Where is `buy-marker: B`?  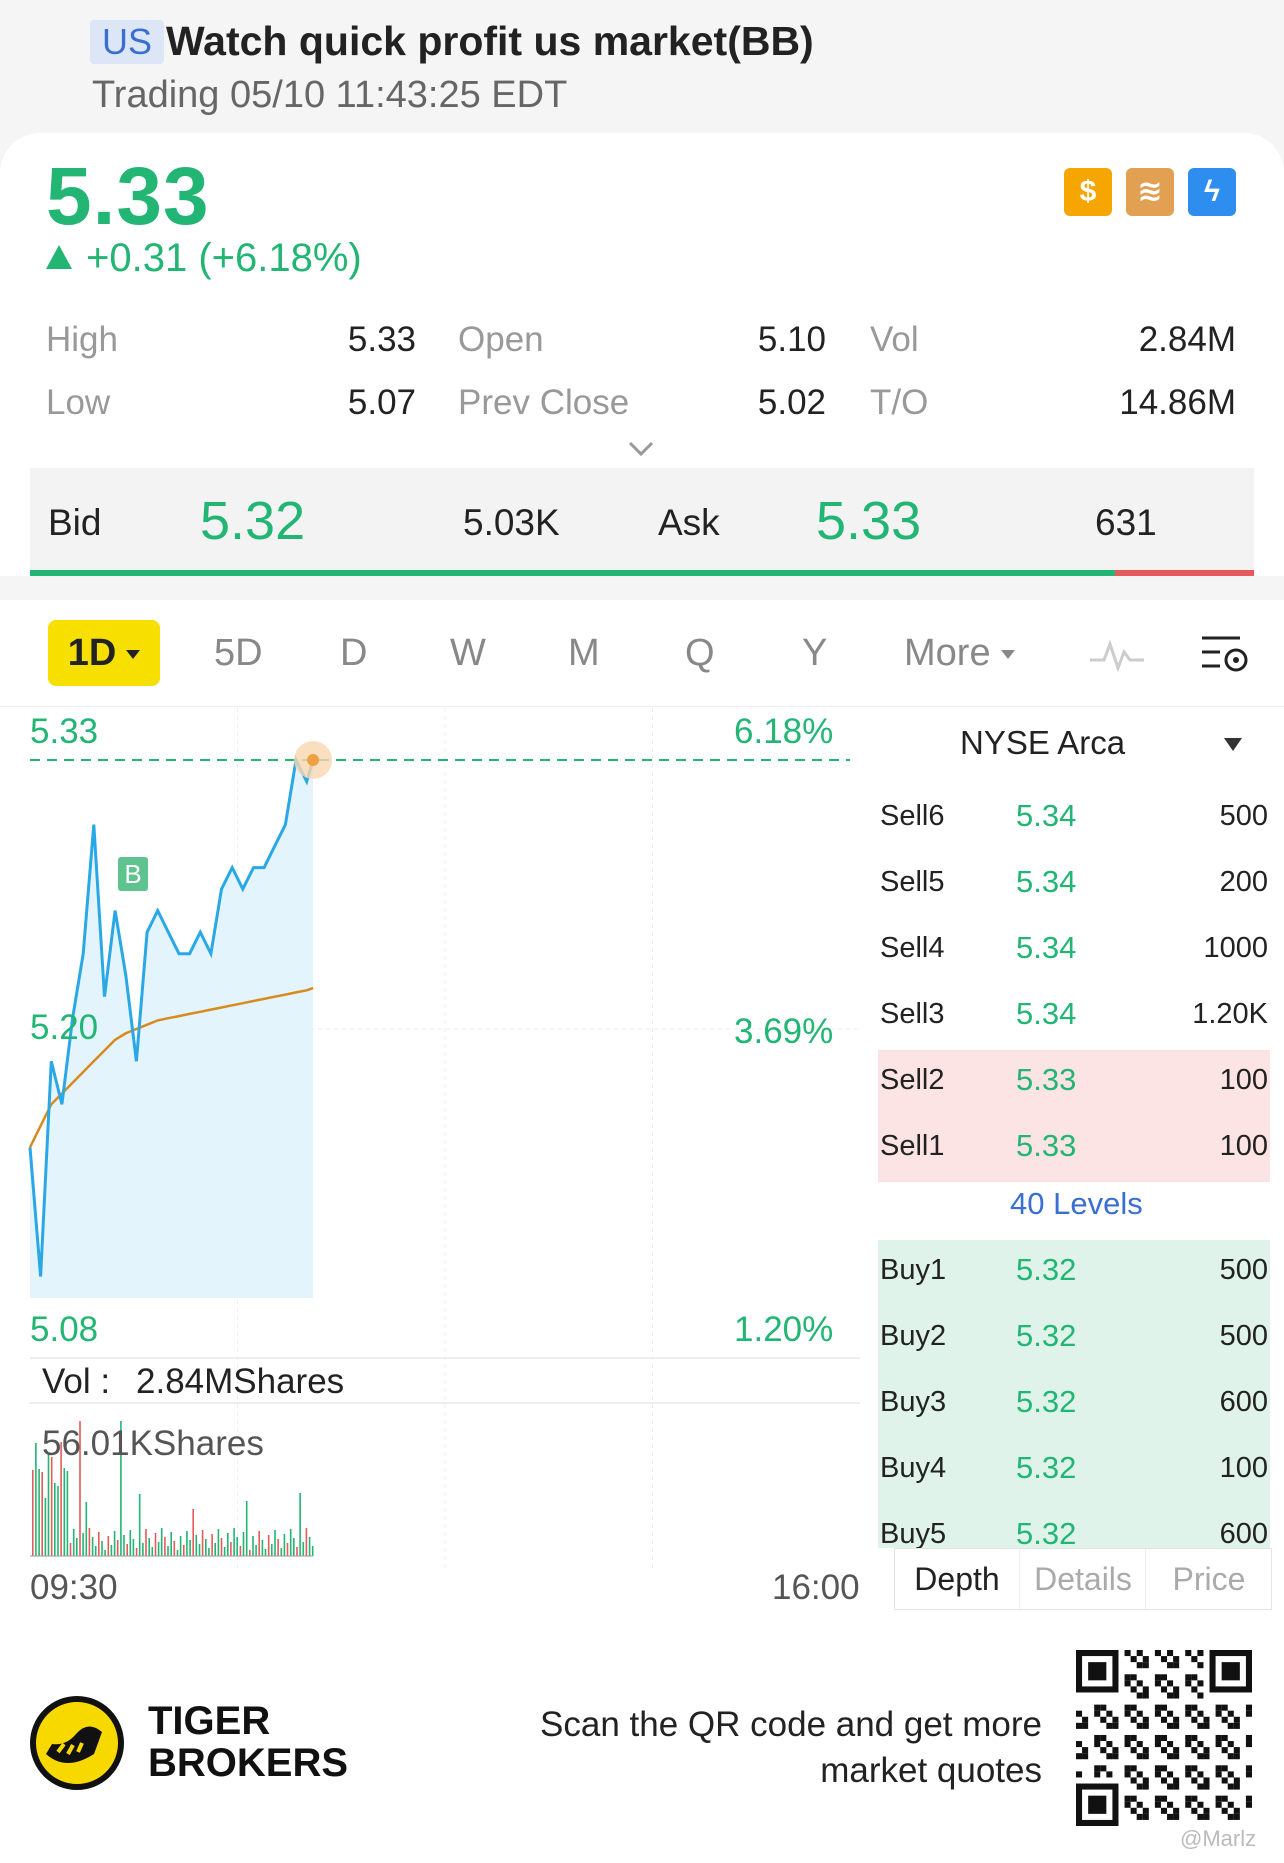
buy-marker: B is located at coordinates (133, 874).